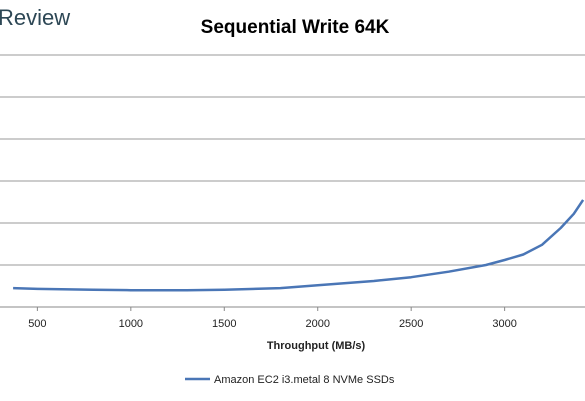 This screenshot has height=401, width=585. I want to click on x-tick-label: 2500, so click(411, 324).